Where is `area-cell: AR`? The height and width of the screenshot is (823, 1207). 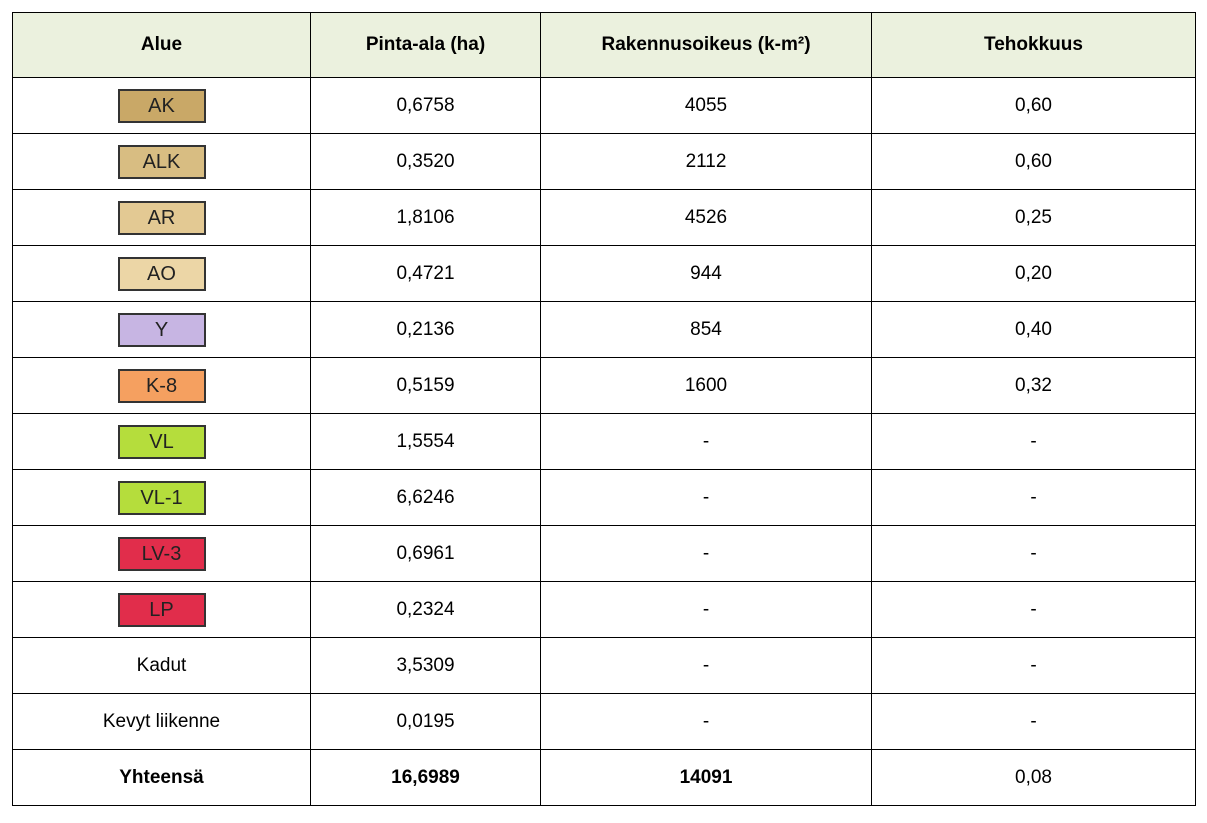
area-cell: AR is located at coordinates (161, 217).